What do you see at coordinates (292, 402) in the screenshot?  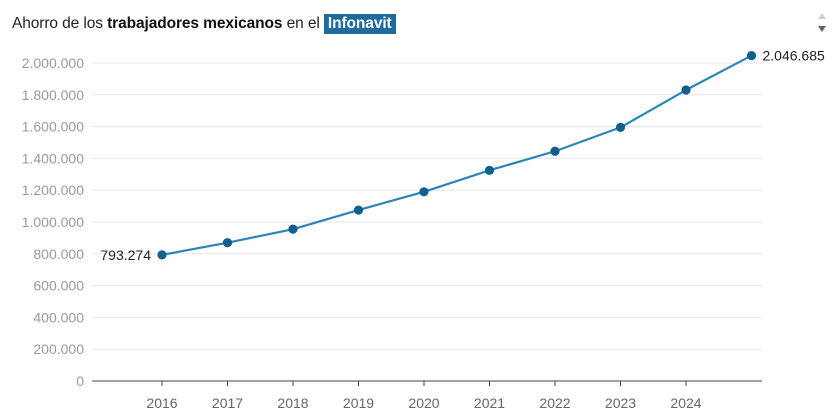 I see `x-tick-label: 2018` at bounding box center [292, 402].